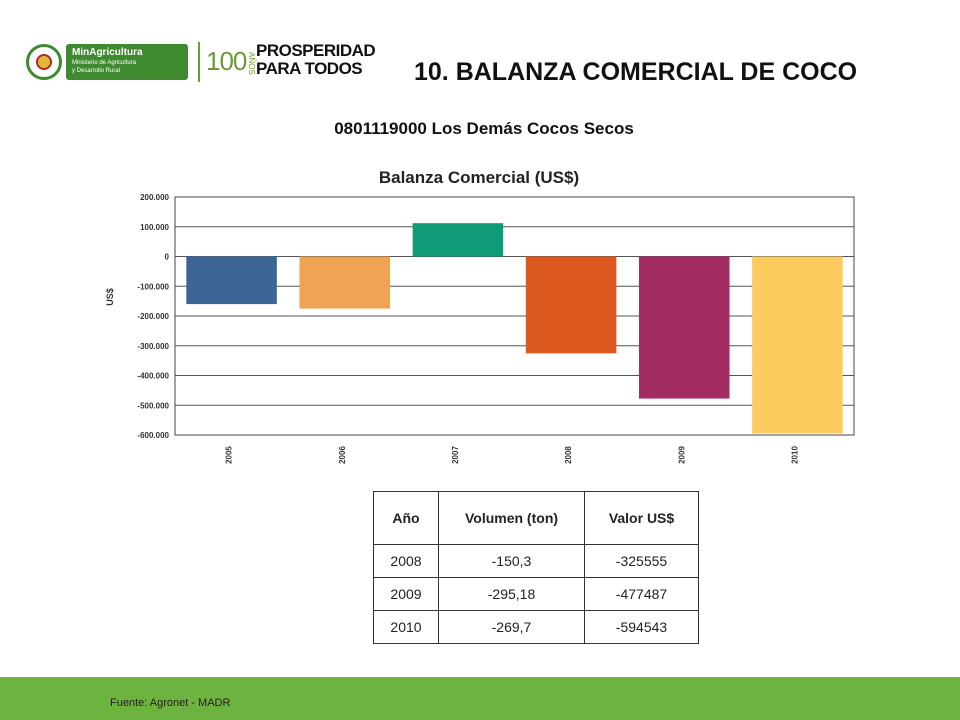 The width and height of the screenshot is (960, 720). Describe the element at coordinates (641, 518) in the screenshot. I see `column-header: Valor US$` at that location.